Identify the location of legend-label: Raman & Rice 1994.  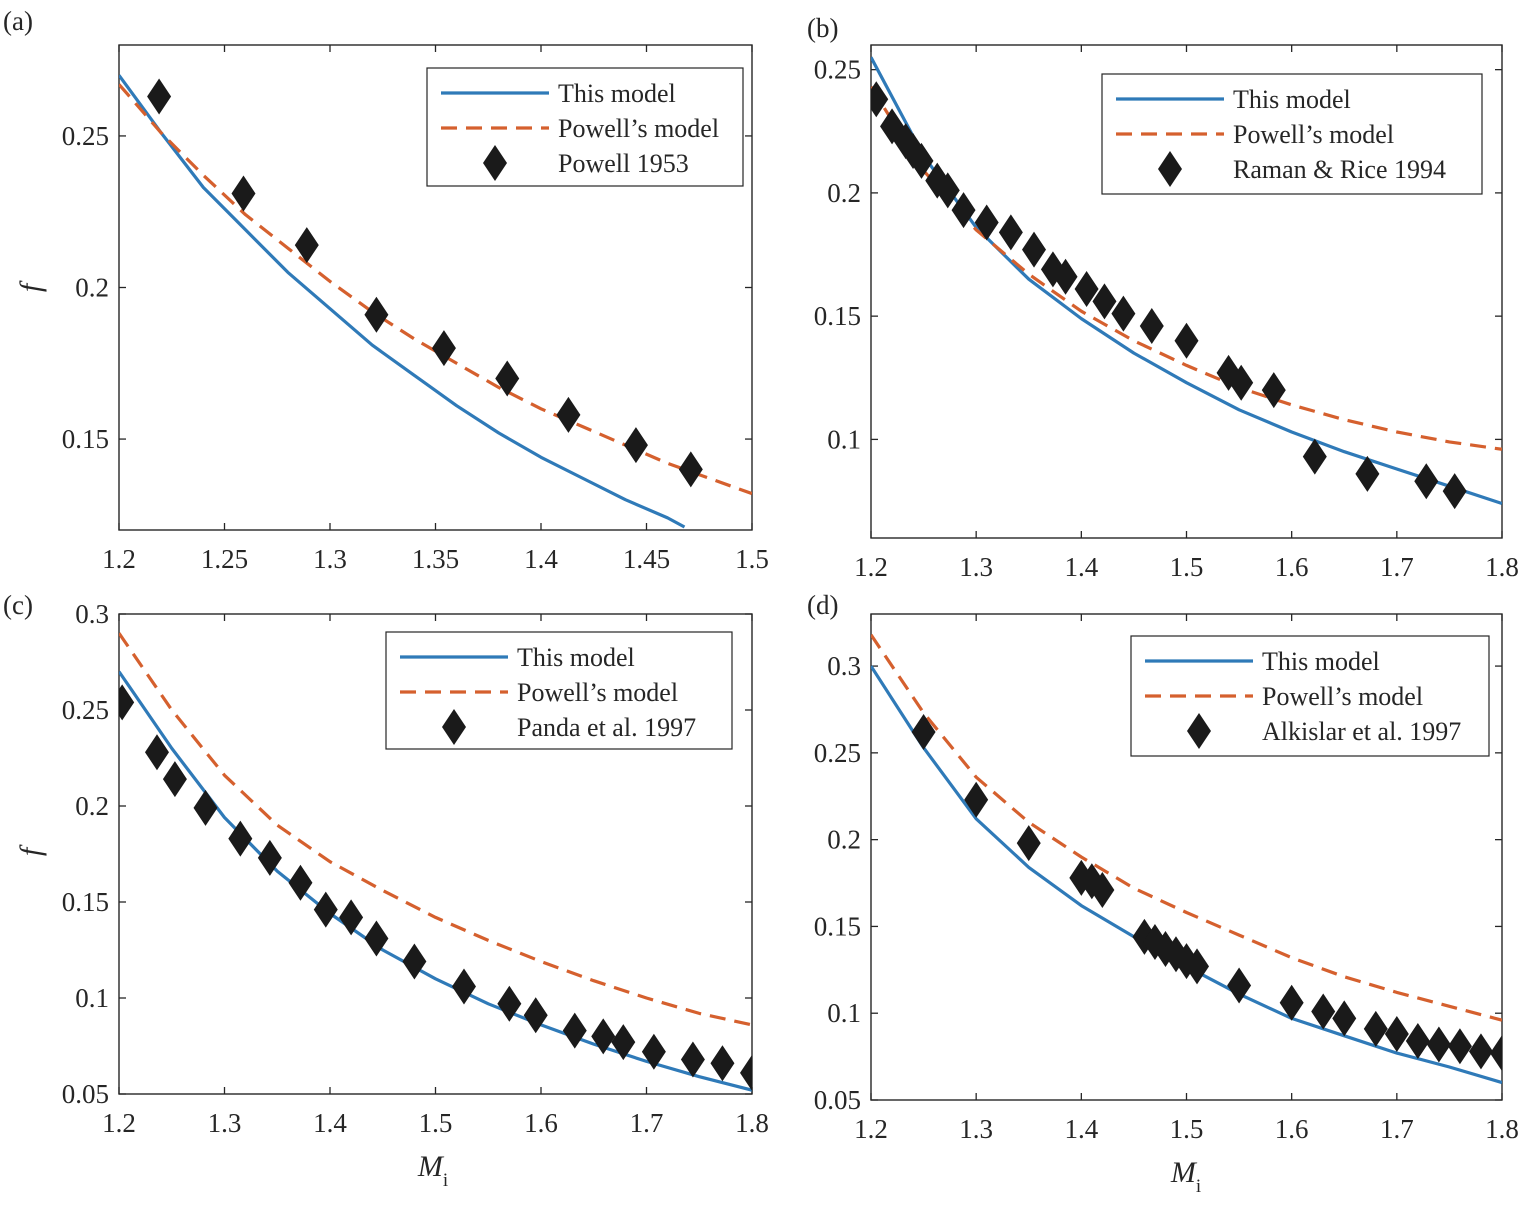
(1339, 169).